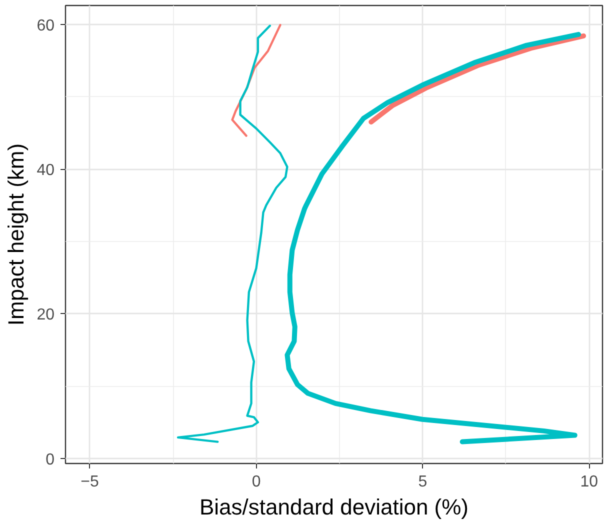 This screenshot has width=616, height=522. Describe the element at coordinates (589, 482) in the screenshot. I see `x-tick-label: 10` at that location.